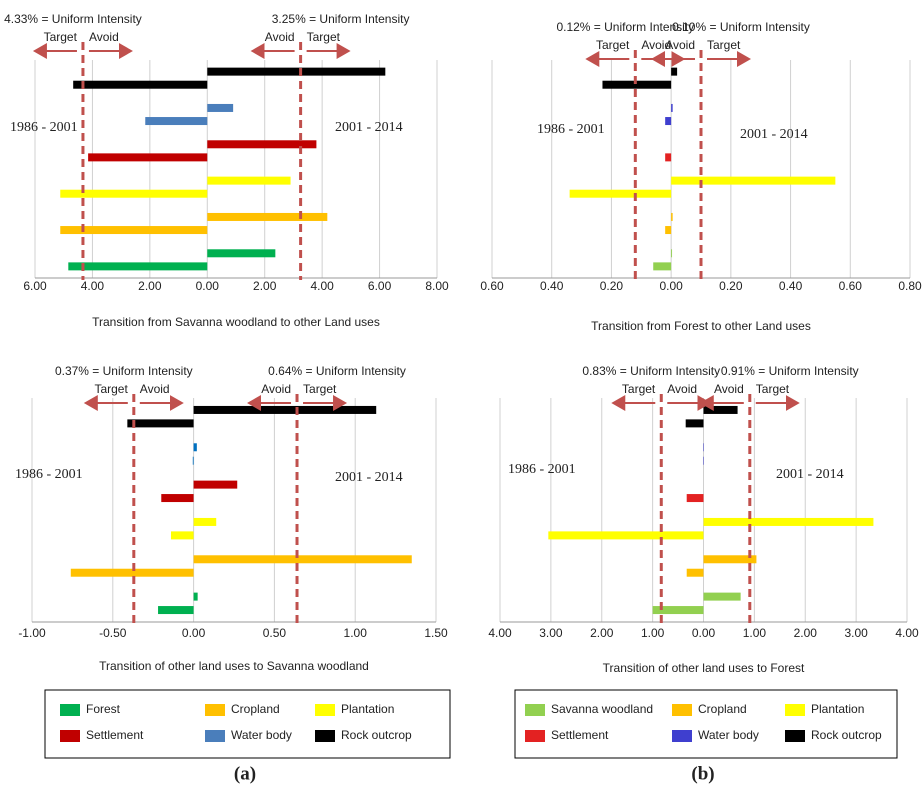 This screenshot has height=792, width=922. Describe the element at coordinates (741, 27) in the screenshot. I see `uniform-intensity-label: 0.10% = Uniform Intensity` at that location.